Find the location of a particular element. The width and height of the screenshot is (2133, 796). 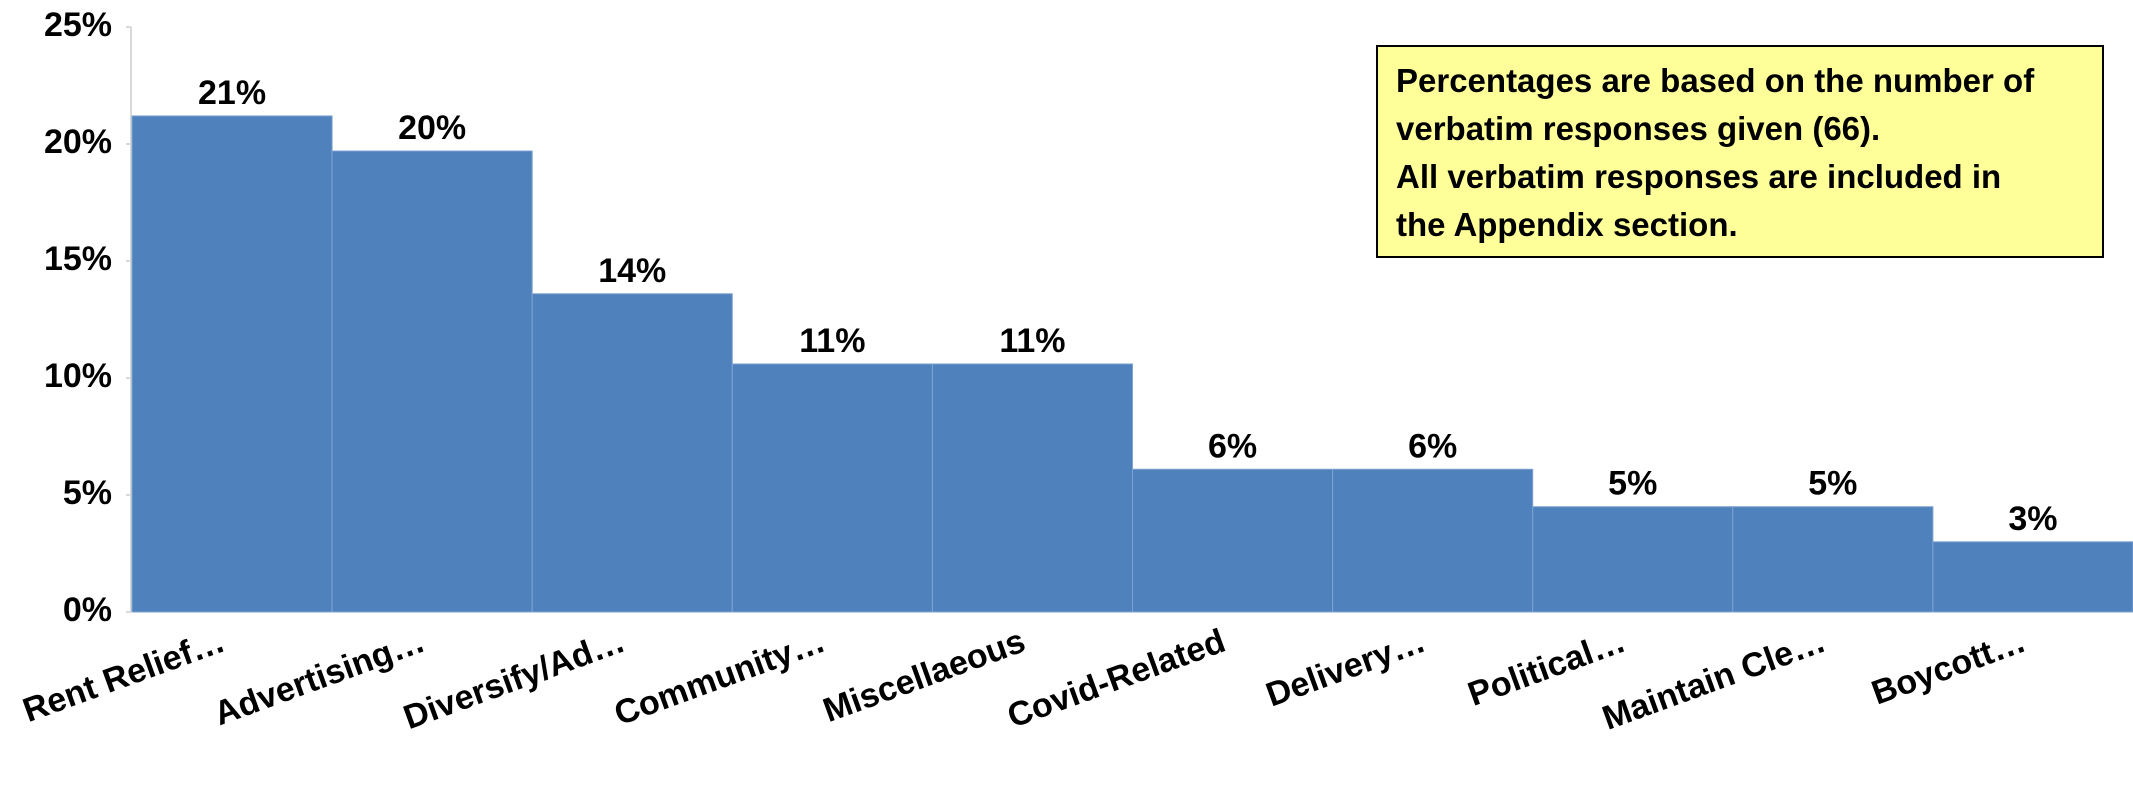

y-tick-label: 15% is located at coordinates (78, 259).